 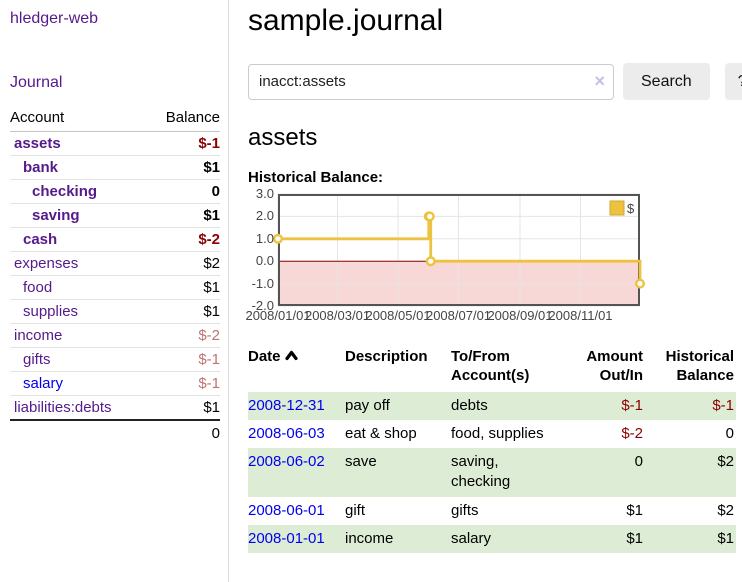 What do you see at coordinates (115, 383) in the screenshot?
I see `account-row: salary $-1` at bounding box center [115, 383].